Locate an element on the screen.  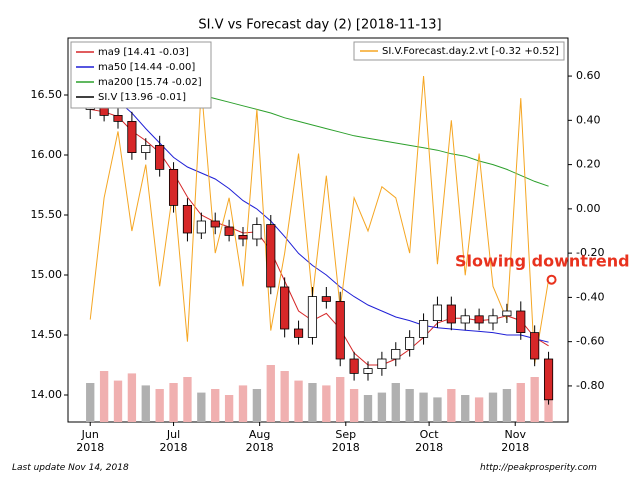
x-tick-label: Aug 2018 is located at coordinates (259, 441).